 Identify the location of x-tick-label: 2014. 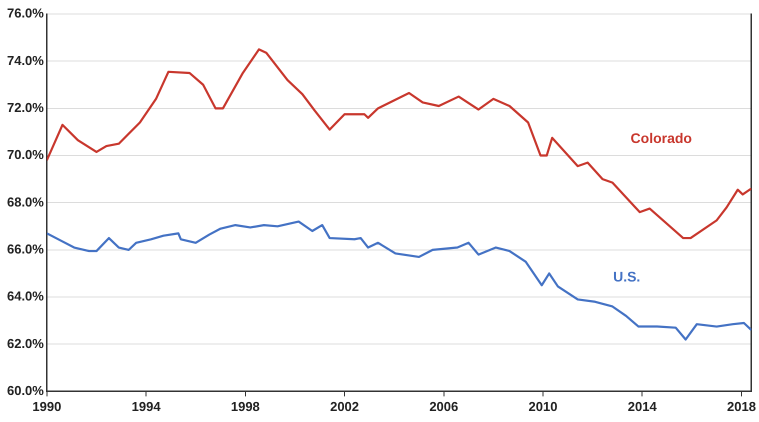
(643, 406).